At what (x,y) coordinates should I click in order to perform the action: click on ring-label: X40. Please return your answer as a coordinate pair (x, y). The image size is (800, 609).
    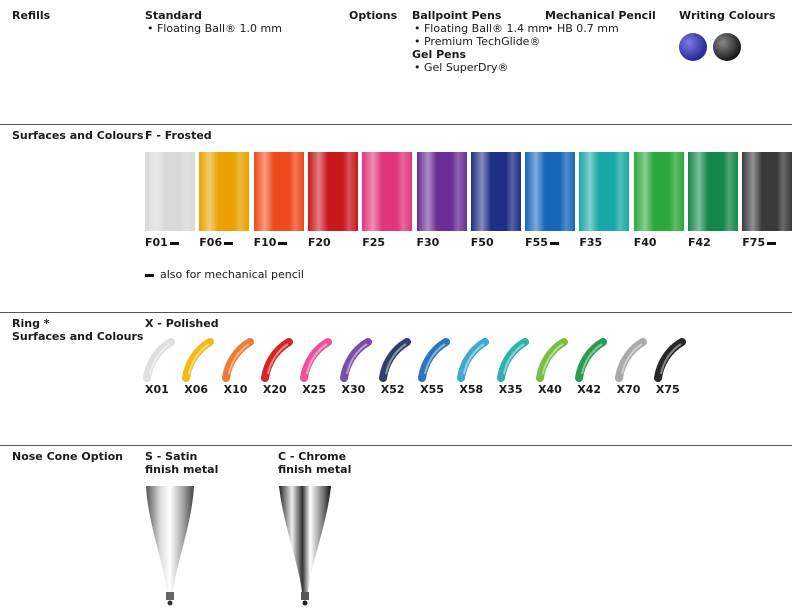
    Looking at the image, I should click on (550, 389).